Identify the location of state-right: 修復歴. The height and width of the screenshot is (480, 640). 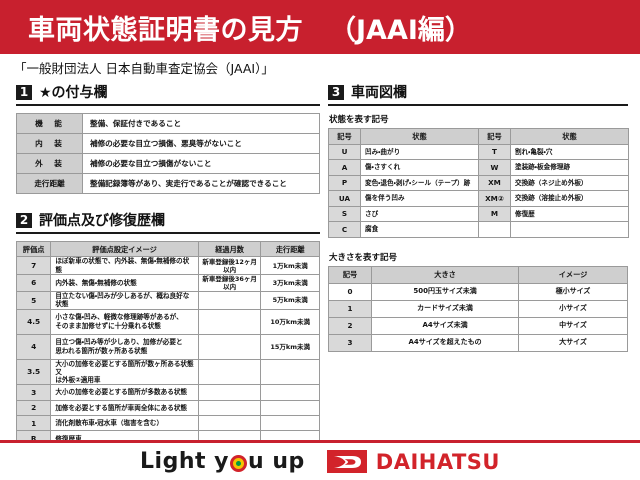
(569, 213).